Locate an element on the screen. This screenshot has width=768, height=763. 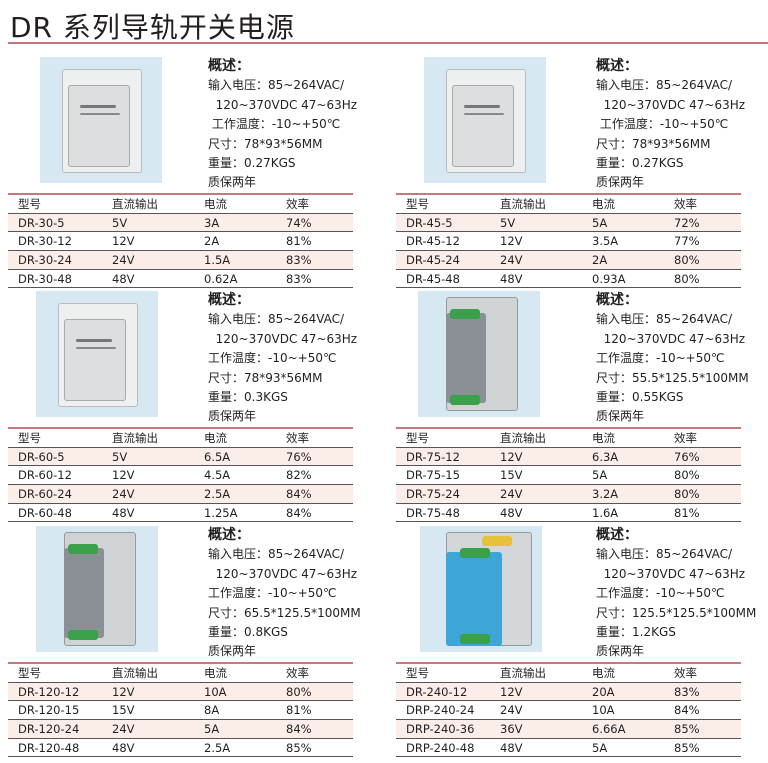
table-cell: 5V is located at coordinates (508, 222).